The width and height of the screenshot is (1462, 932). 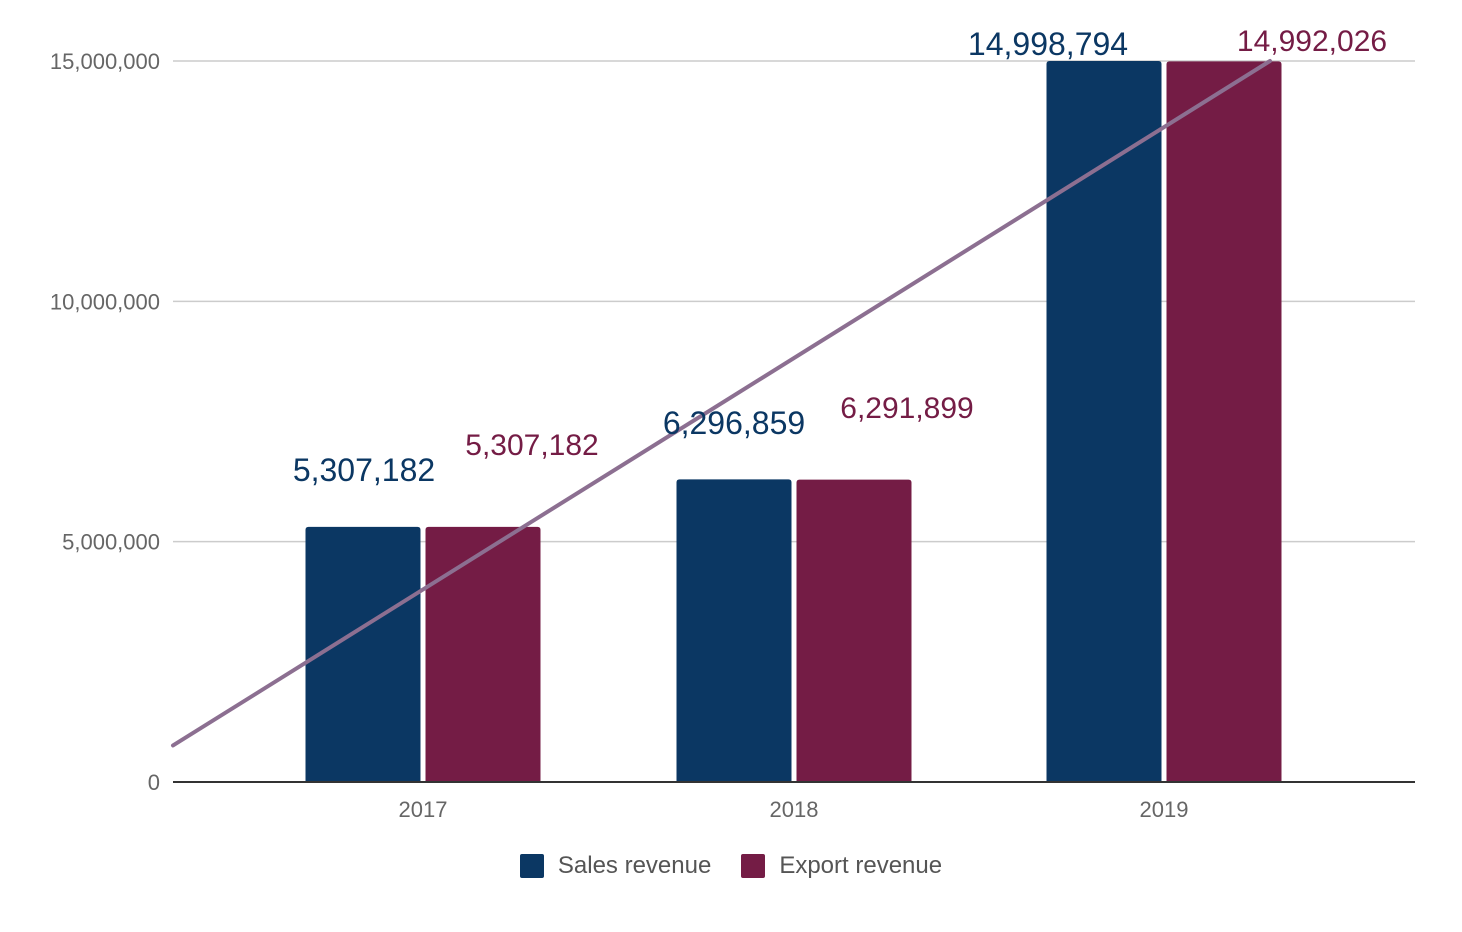 I want to click on y-tick-label: 5,000,000, so click(x=111, y=542).